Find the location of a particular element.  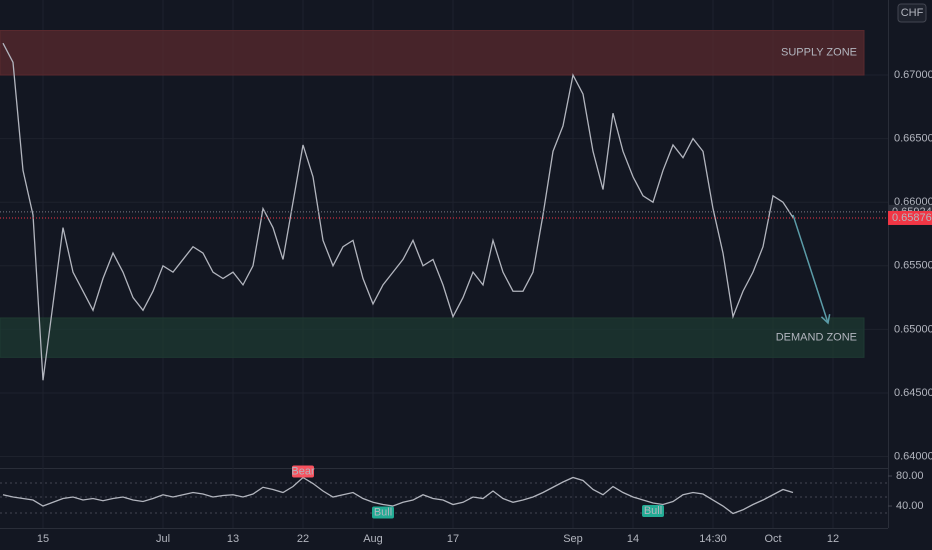

zone-label: DEMAND ZONE is located at coordinates (816, 338).